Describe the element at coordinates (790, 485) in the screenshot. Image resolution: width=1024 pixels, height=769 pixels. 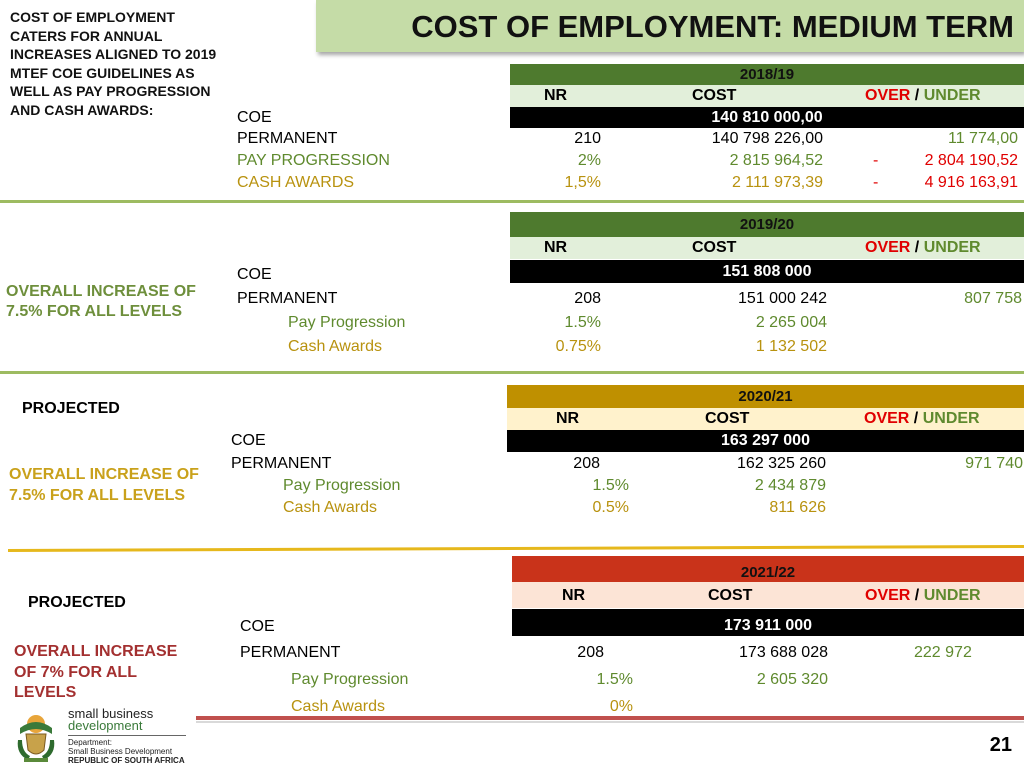
I see `pay-progression-cost: 2 434 879` at that location.